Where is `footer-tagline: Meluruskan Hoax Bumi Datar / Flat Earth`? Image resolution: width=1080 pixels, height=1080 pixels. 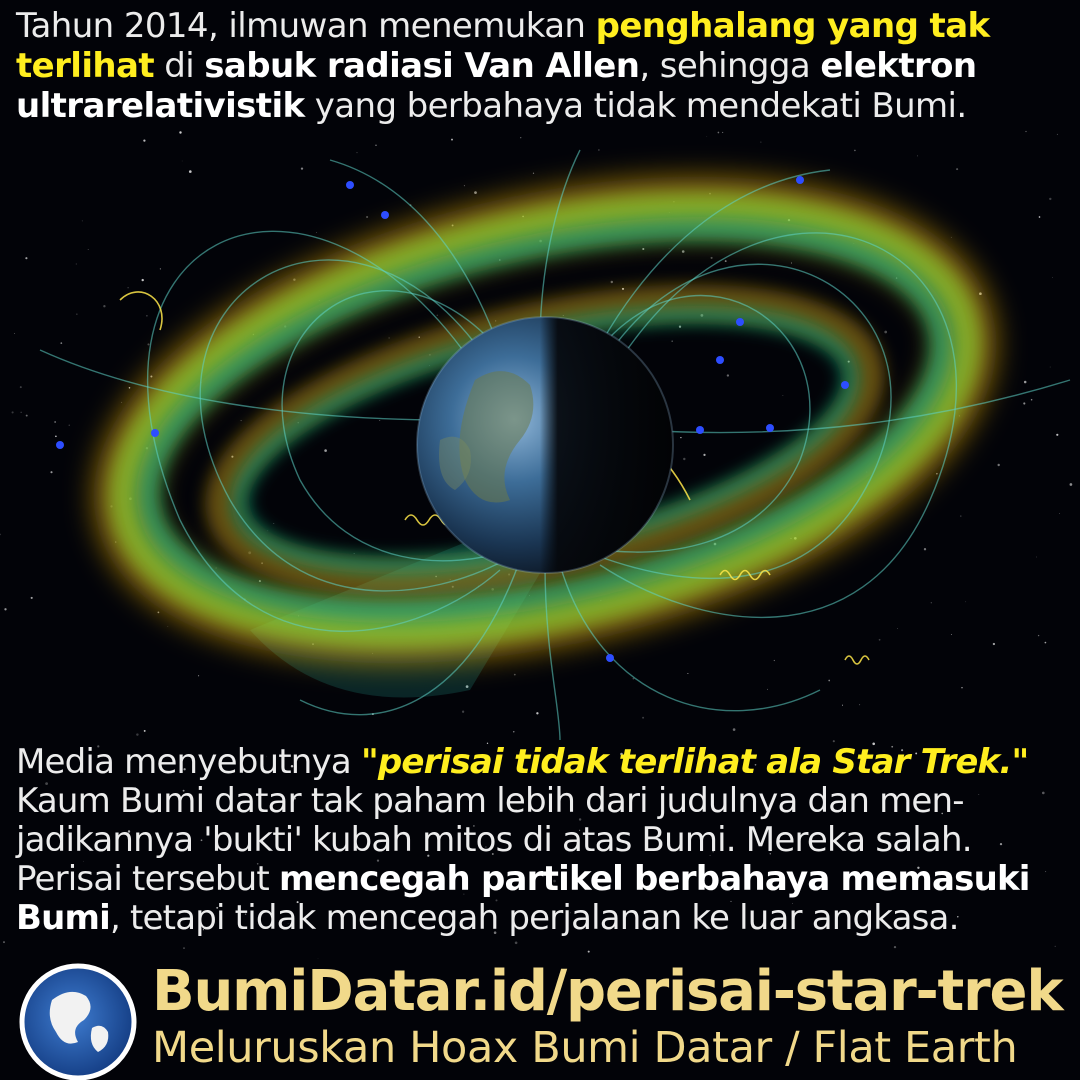 footer-tagline: Meluruskan Hoax Bumi Datar / Flat Earth is located at coordinates (585, 1048).